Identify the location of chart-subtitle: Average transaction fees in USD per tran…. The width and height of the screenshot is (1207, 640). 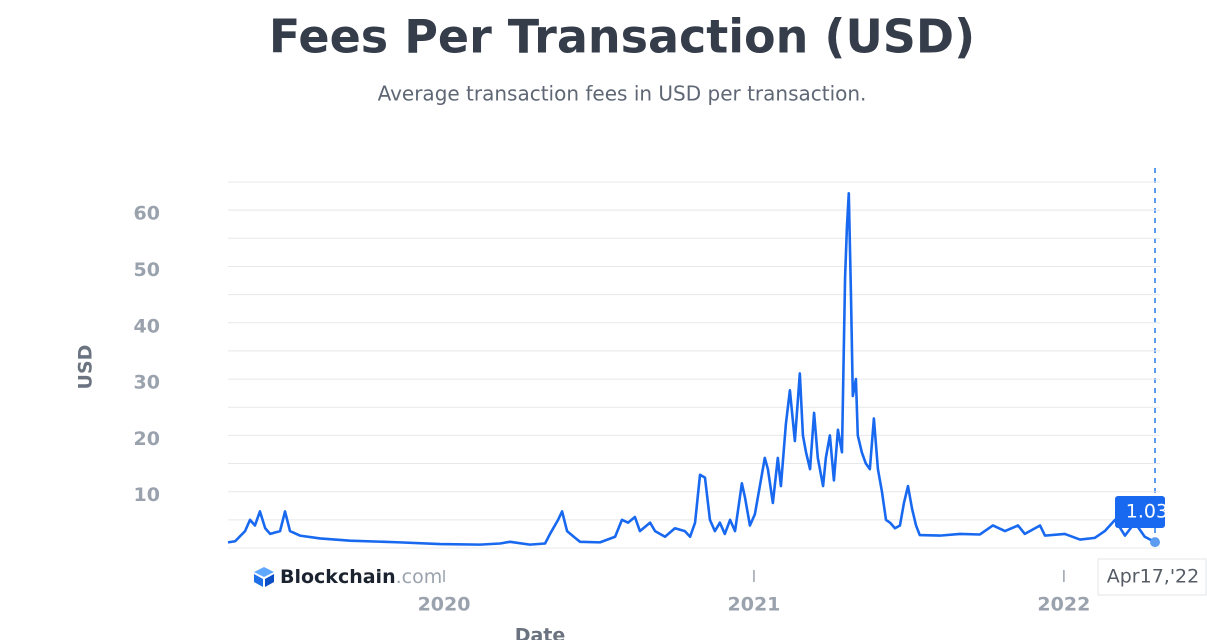
(622, 94).